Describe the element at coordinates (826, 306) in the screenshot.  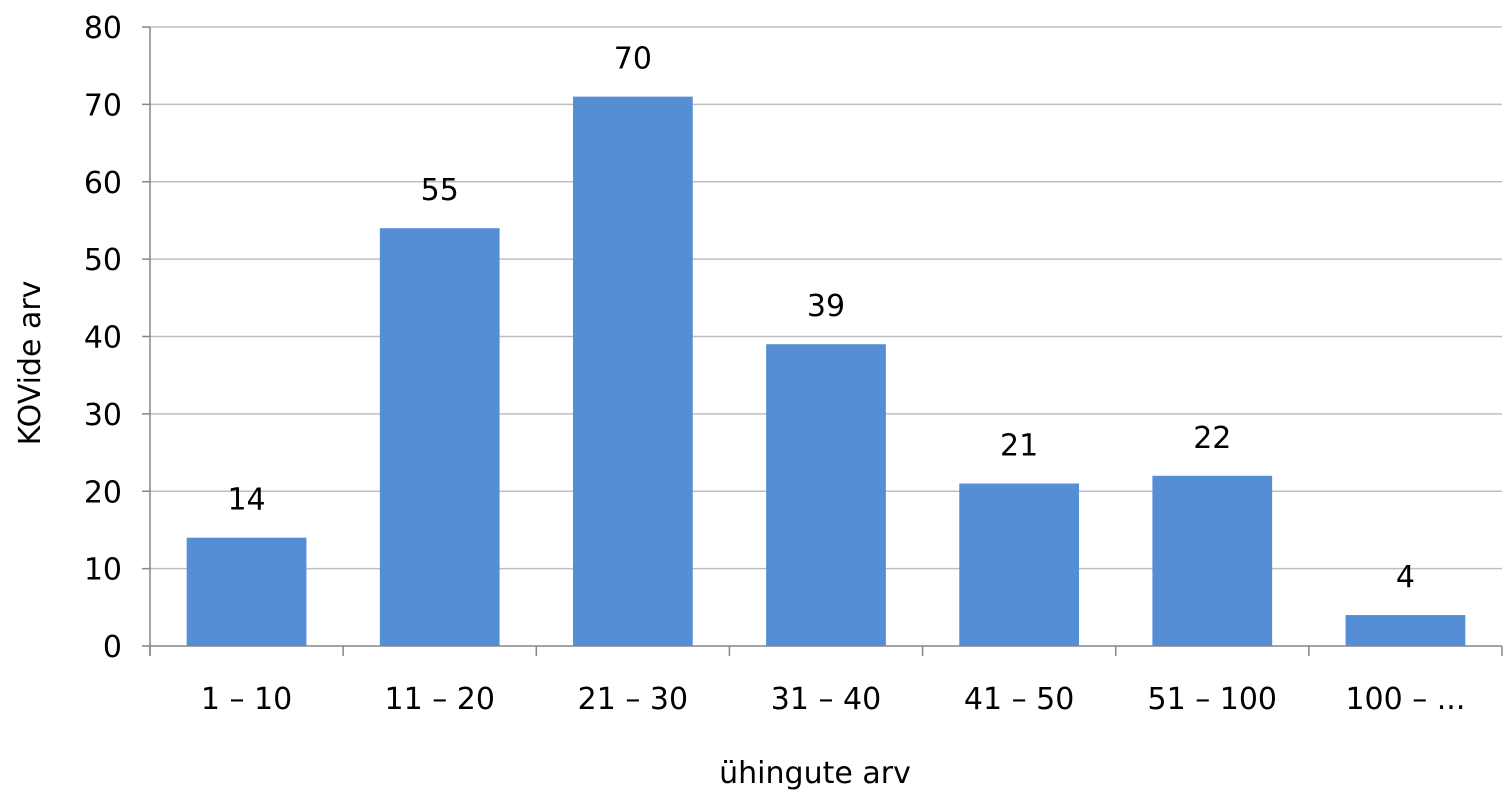
I see `data-label: 39` at that location.